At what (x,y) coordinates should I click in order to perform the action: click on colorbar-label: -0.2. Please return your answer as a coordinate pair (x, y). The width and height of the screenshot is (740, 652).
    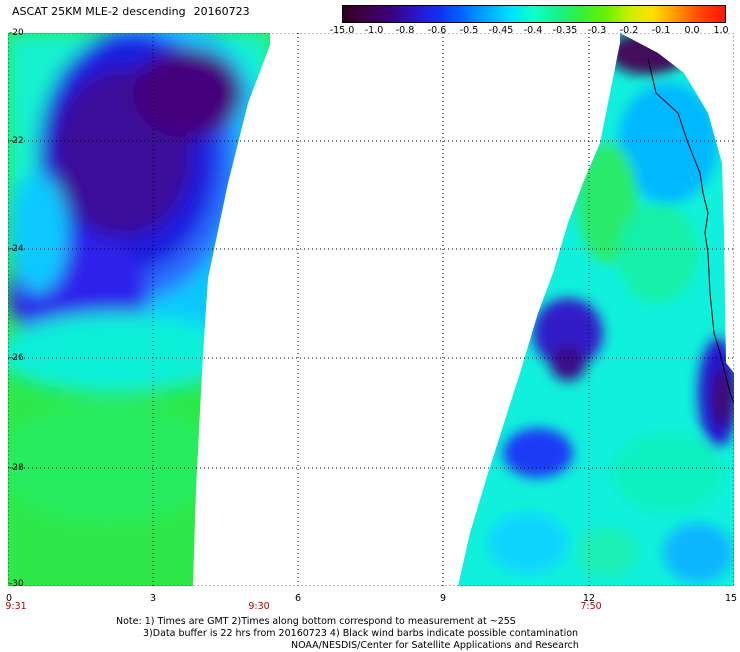
    Looking at the image, I should click on (629, 30).